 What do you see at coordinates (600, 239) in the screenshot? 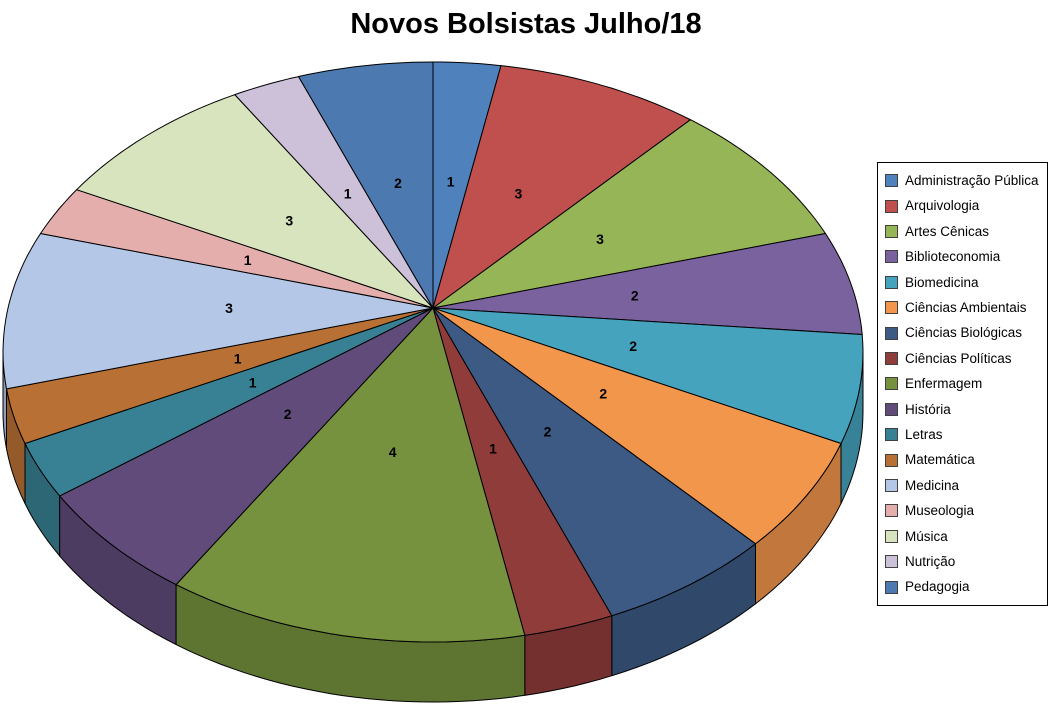
I see `slice-value-label-artes-cenicas: 3` at bounding box center [600, 239].